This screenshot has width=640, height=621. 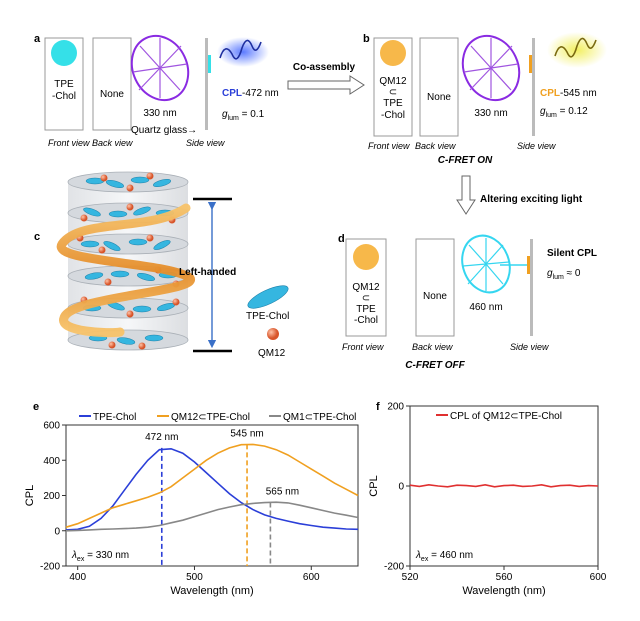 What do you see at coordinates (465, 160) in the screenshot?
I see `cfret-on-label: C-FRET ON` at bounding box center [465, 160].